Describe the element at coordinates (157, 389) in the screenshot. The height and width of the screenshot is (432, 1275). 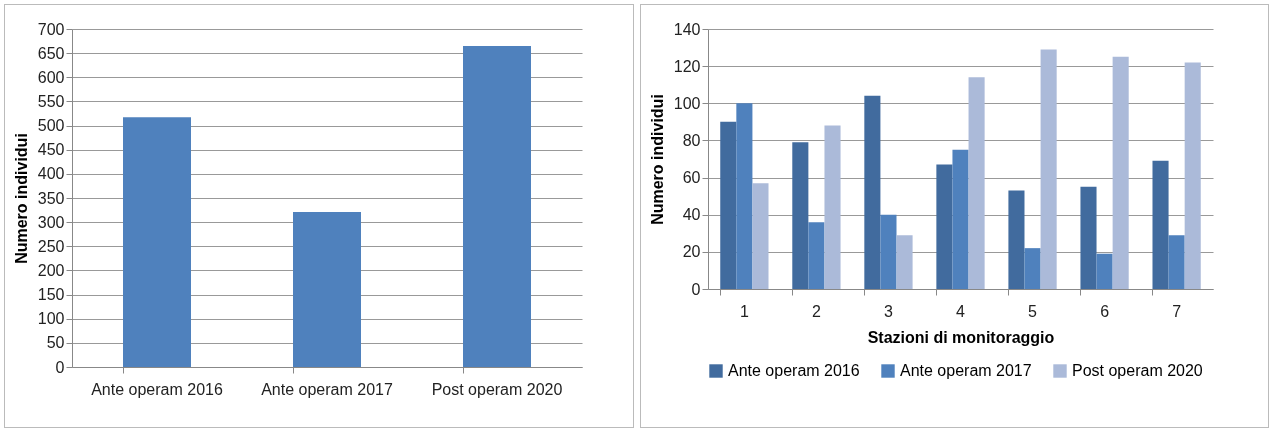
I see `x-tick-label: Ante operam 2016` at that location.